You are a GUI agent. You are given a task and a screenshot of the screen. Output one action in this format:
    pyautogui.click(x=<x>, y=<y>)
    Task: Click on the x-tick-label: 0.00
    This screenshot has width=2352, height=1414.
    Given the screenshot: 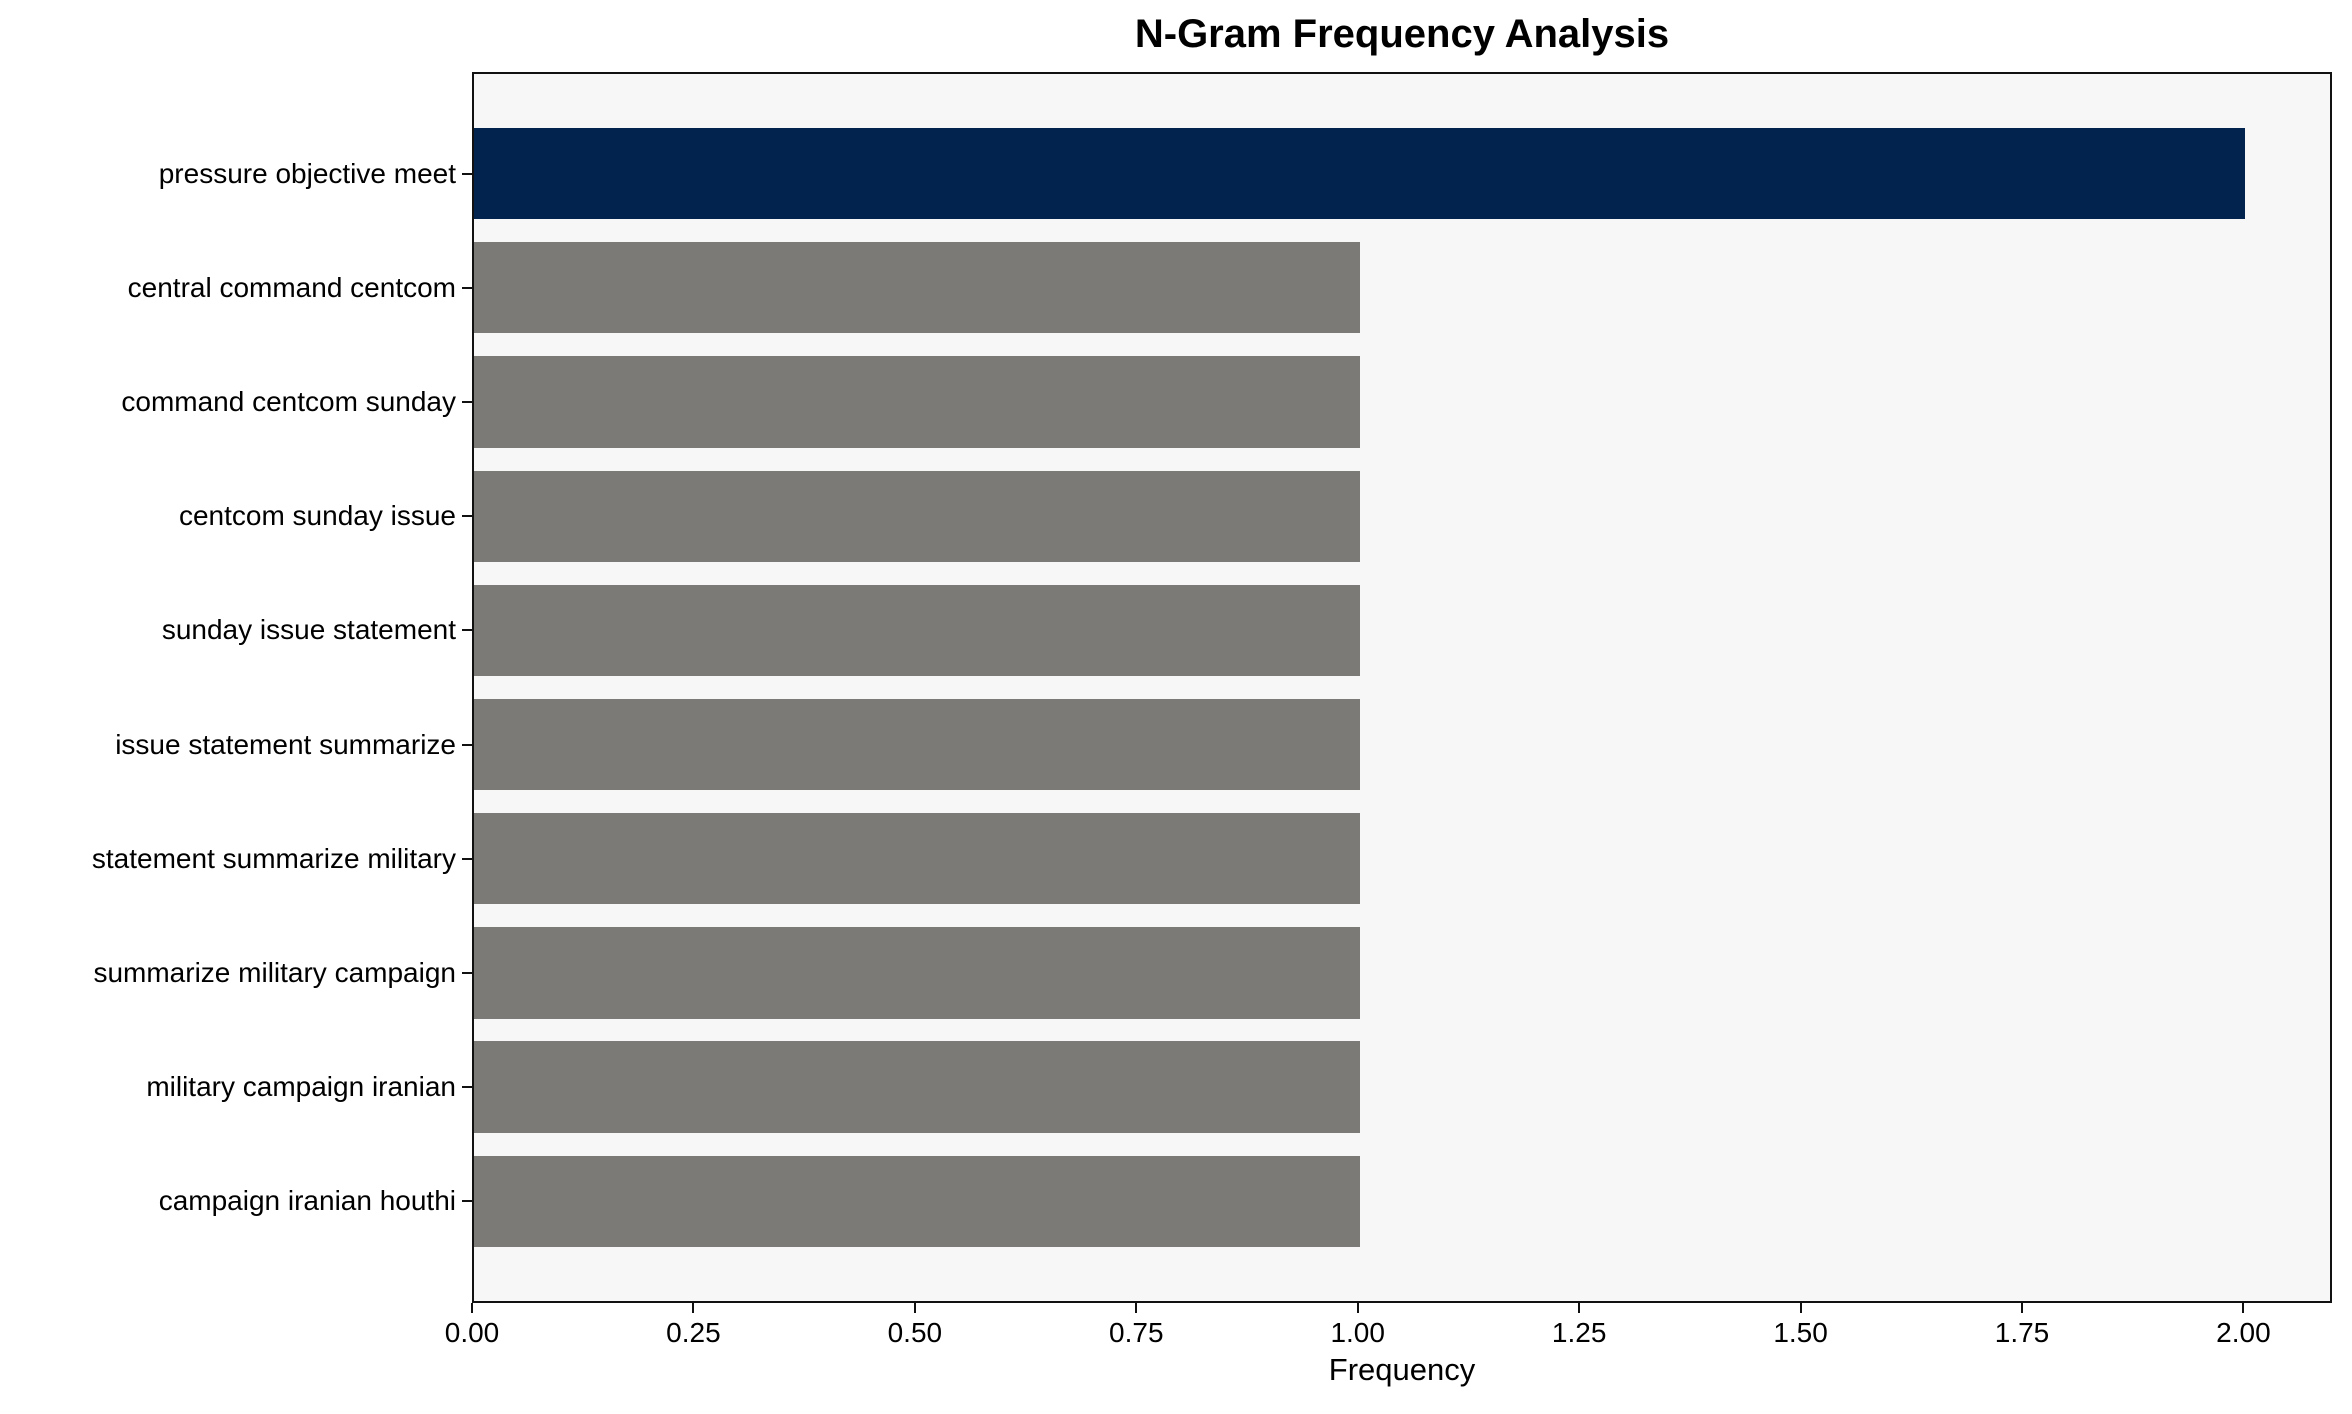 What is the action you would take?
    pyautogui.click(x=472, y=1332)
    